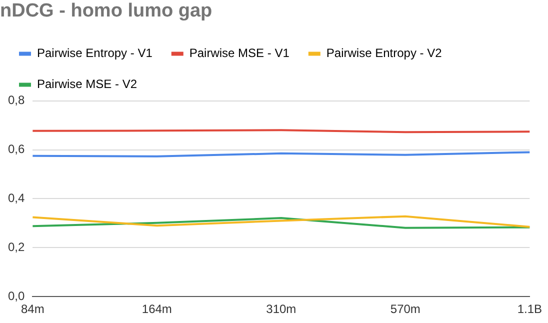 The height and width of the screenshot is (323, 548). I want to click on y-tick-label: 0,4, so click(16, 198).